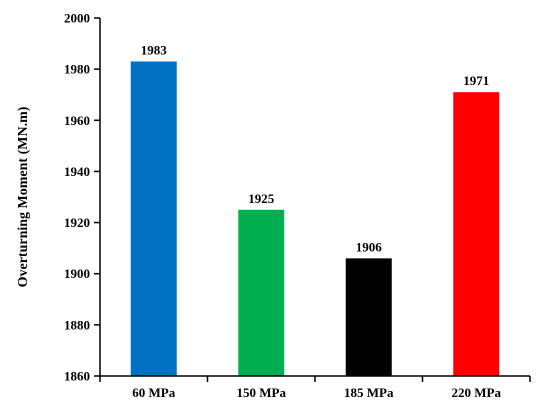 The image size is (550, 411). What do you see at coordinates (77, 376) in the screenshot?
I see `y-tick-label: 1860` at bounding box center [77, 376].